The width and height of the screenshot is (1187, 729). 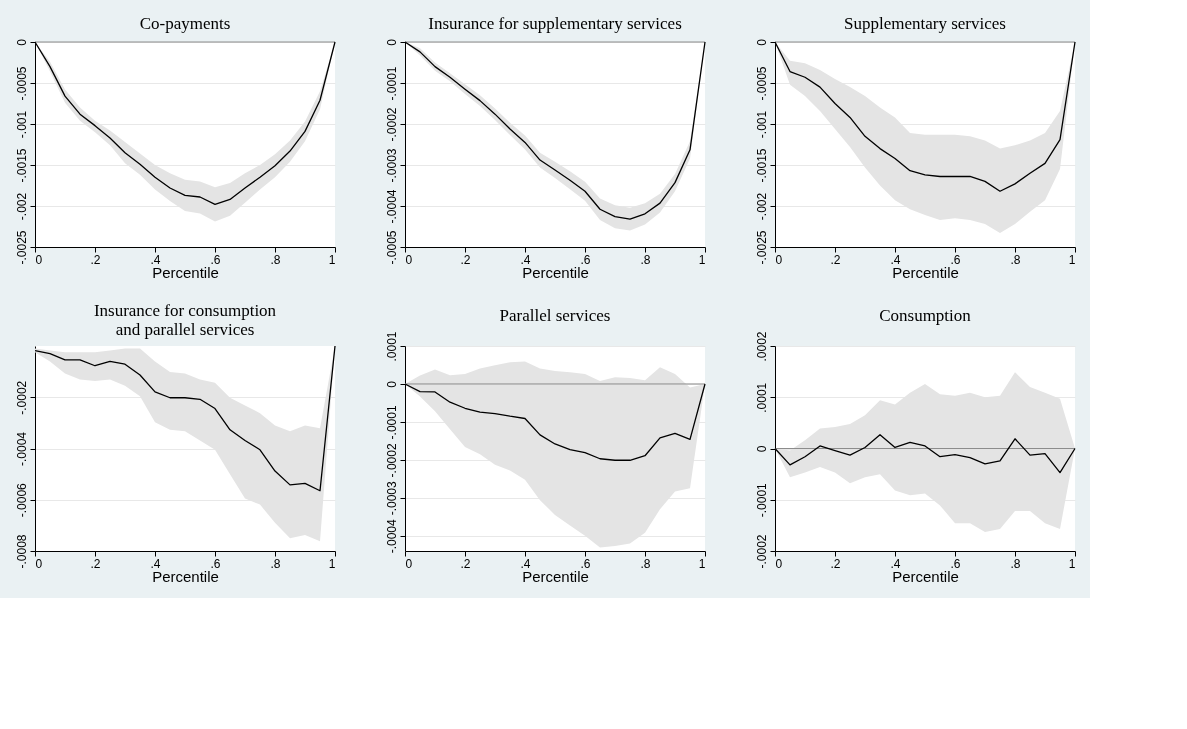 What do you see at coordinates (761, 346) in the screenshot?
I see `y-tick-label: .0002` at bounding box center [761, 346].